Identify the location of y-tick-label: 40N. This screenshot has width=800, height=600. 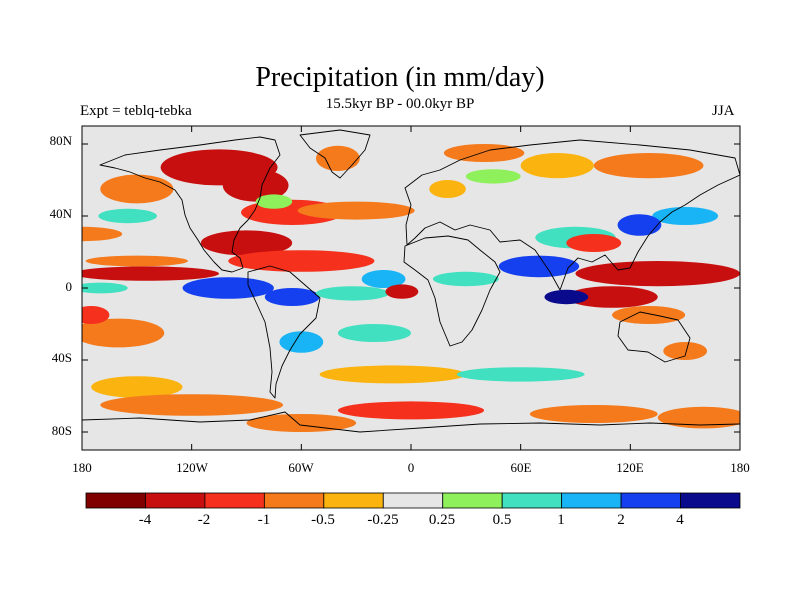
(60, 213).